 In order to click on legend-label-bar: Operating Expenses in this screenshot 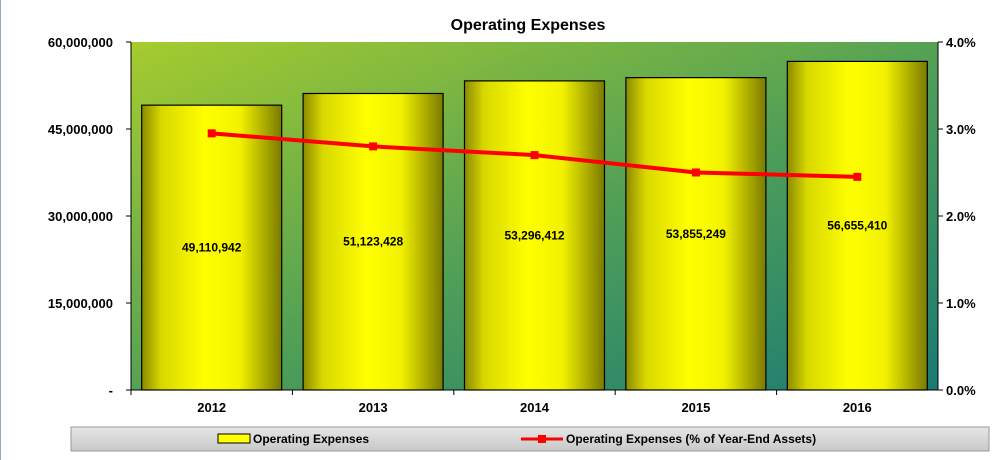, I will do `click(311, 439)`.